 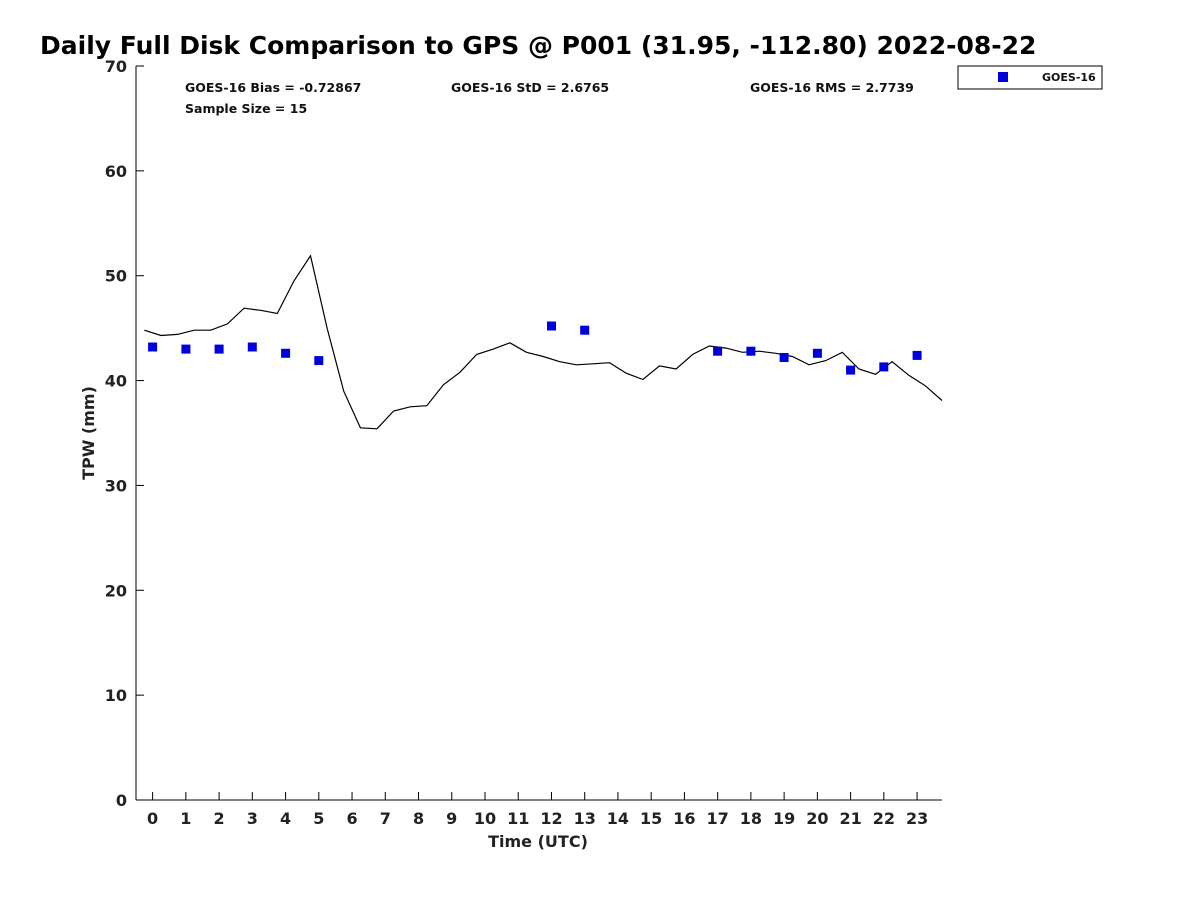 I want to click on std-stat: GOES-16 StD = 2.6765, so click(x=530, y=87).